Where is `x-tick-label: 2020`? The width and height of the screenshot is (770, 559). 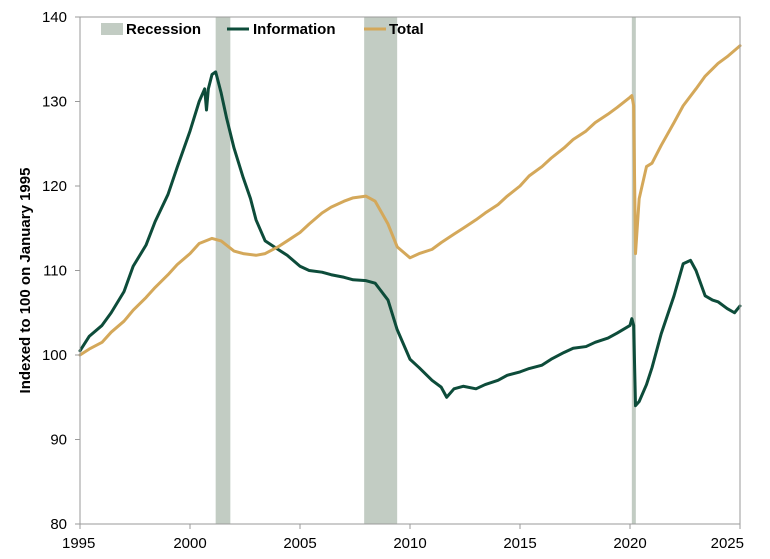 x-tick-label: 2020 is located at coordinates (629, 543).